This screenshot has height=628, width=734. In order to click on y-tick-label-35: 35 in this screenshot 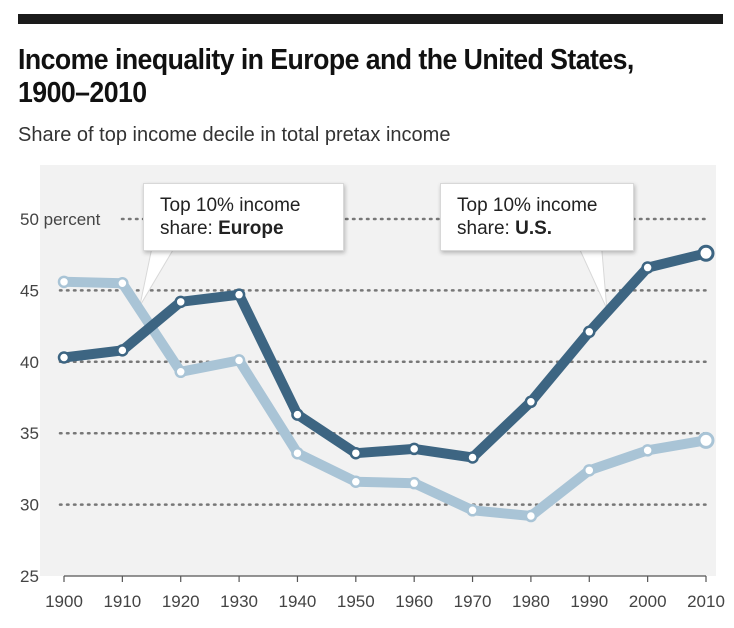, I will do `click(29, 433)`.